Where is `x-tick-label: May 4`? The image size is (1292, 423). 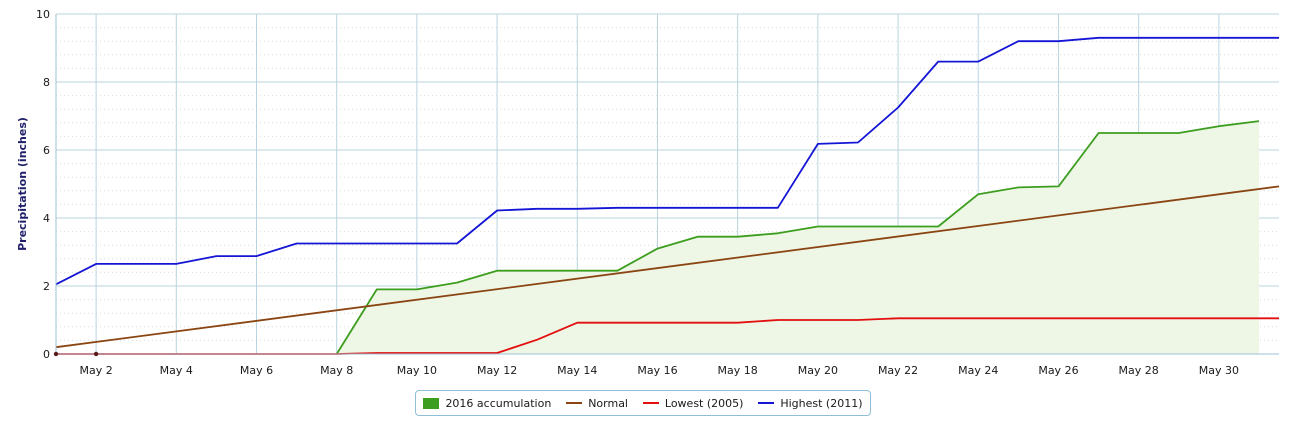 x-tick-label: May 4 is located at coordinates (176, 370).